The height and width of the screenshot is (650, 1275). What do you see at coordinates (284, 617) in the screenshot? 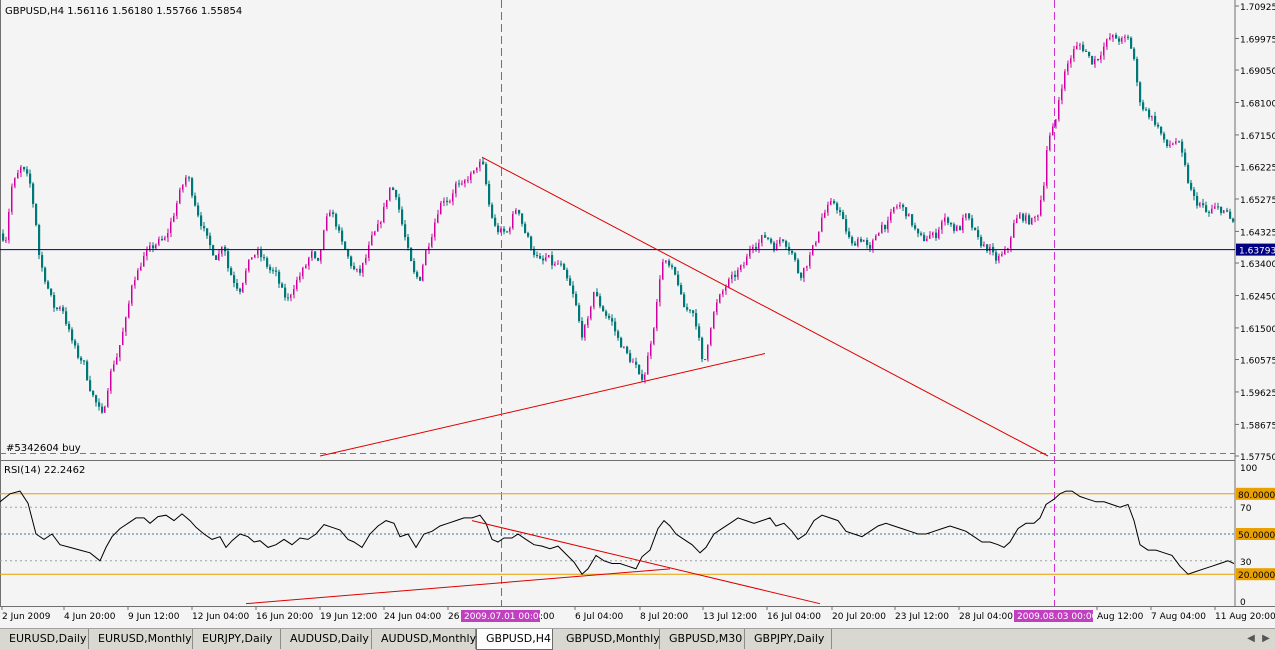
I see `time-tick-label: 16 Jun 20:00` at bounding box center [284, 617].